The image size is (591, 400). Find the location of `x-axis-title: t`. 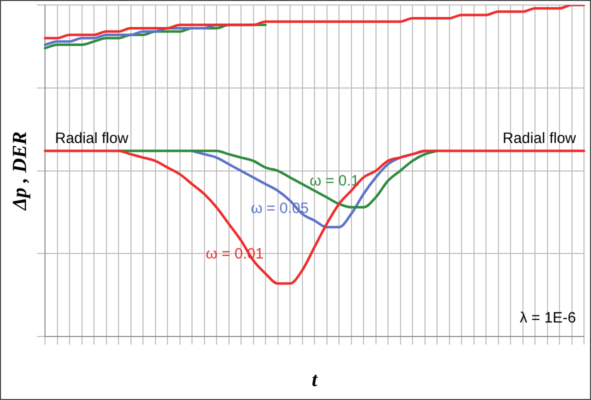

x-axis-title: t is located at coordinates (315, 380).